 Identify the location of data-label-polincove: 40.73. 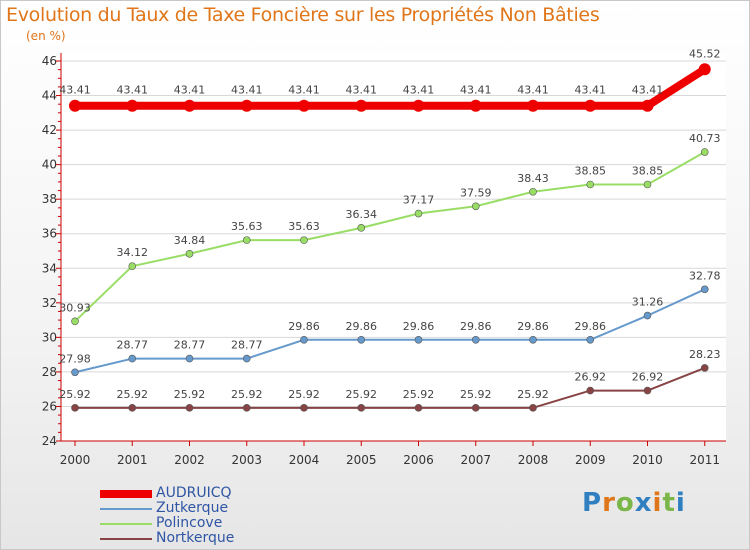
(705, 138).